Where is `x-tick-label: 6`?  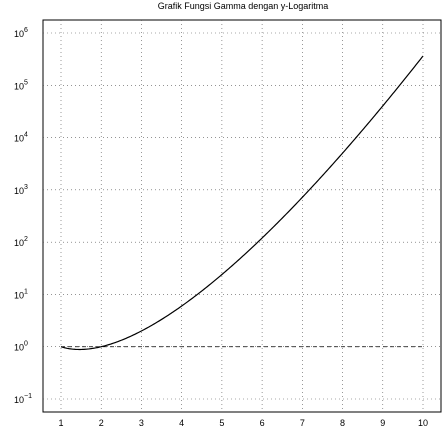
x-tick-label: 6 is located at coordinates (262, 423).